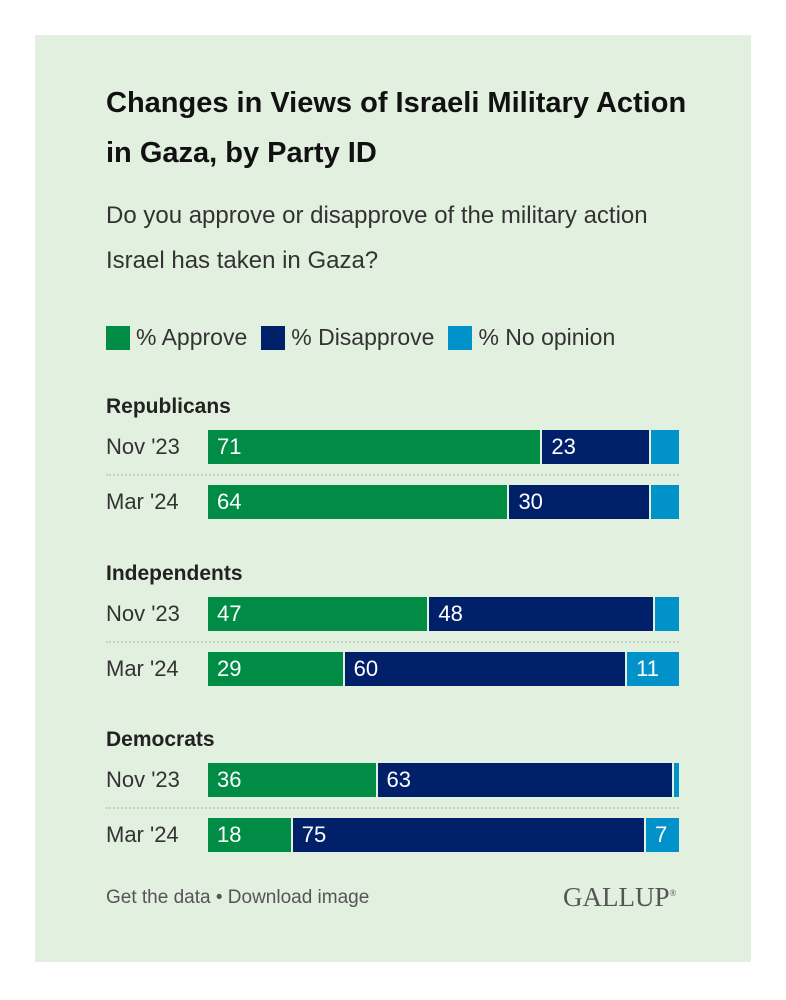 The image size is (786, 1000). Describe the element at coordinates (359, 502) in the screenshot. I see `bar-segment-approve: 64` at that location.